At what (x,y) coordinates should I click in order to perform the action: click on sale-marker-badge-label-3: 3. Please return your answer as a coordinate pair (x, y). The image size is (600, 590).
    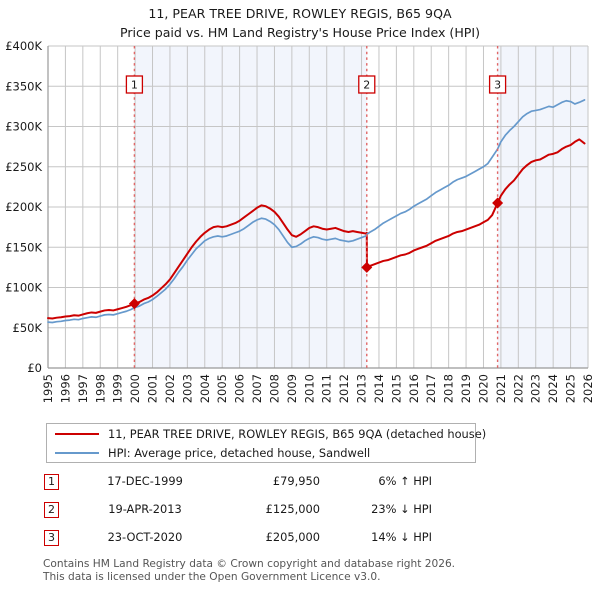
    Looking at the image, I should click on (497, 85).